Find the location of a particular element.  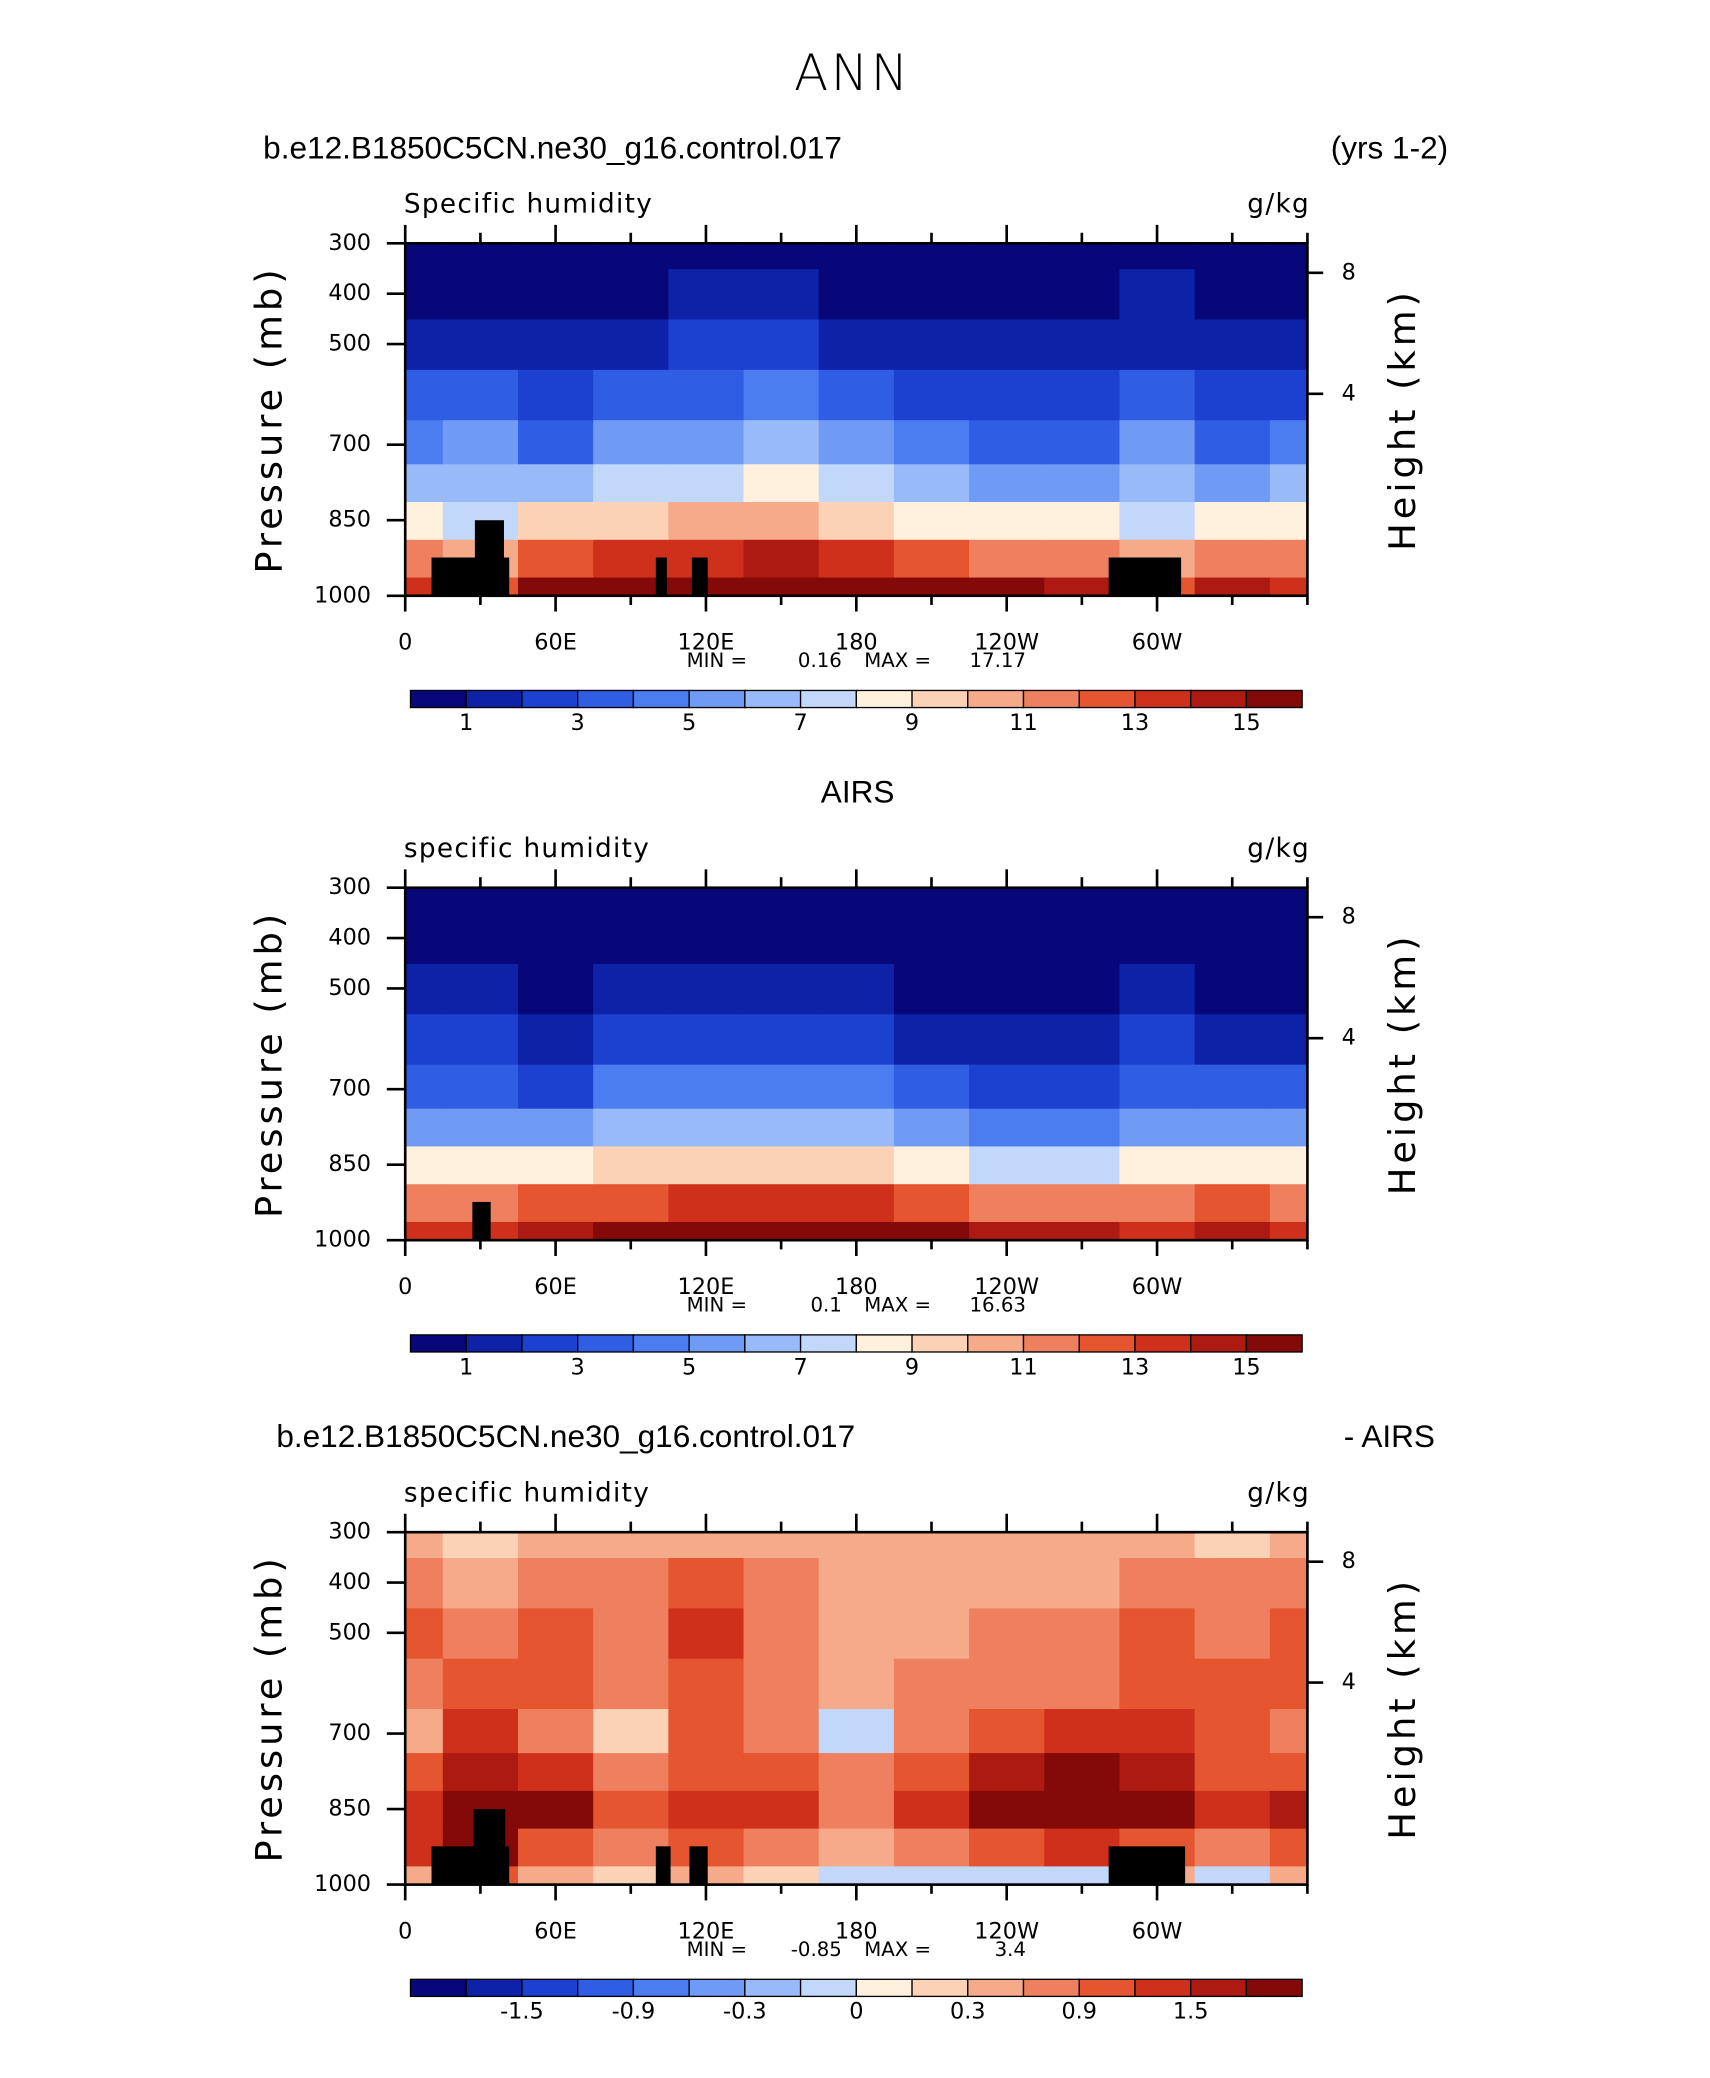

max-label: MAX = is located at coordinates (897, 1949).